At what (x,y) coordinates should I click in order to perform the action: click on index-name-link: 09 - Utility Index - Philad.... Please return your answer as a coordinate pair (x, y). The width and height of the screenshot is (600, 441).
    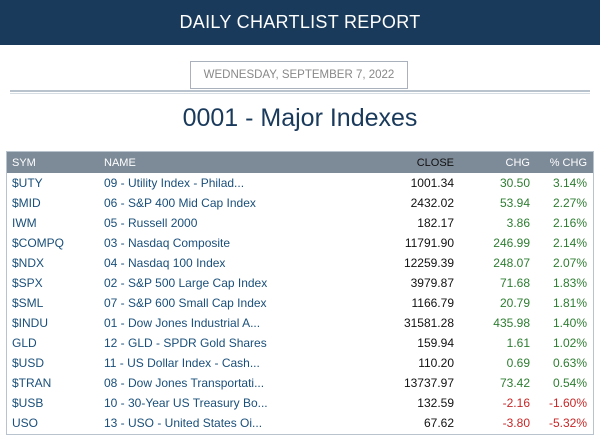
    Looking at the image, I should click on (174, 183).